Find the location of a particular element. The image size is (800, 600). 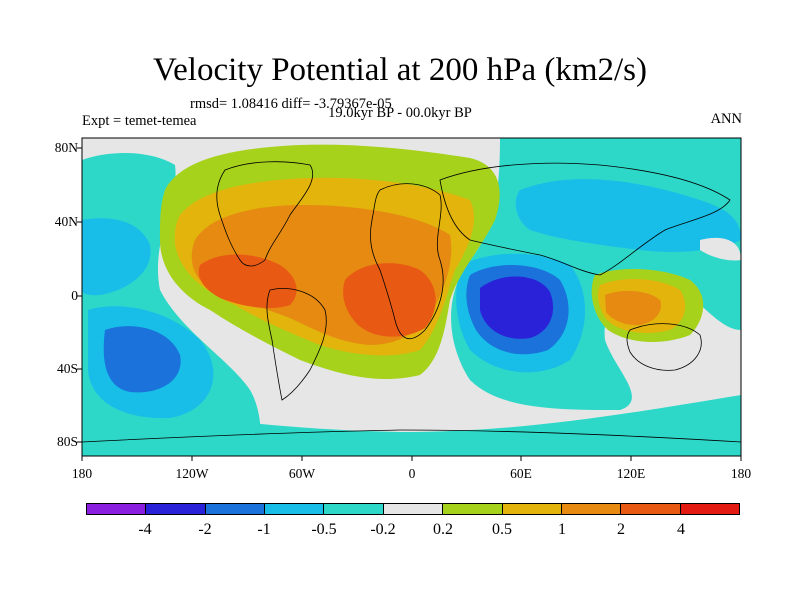

x-tick-label: 60E is located at coordinates (521, 473).